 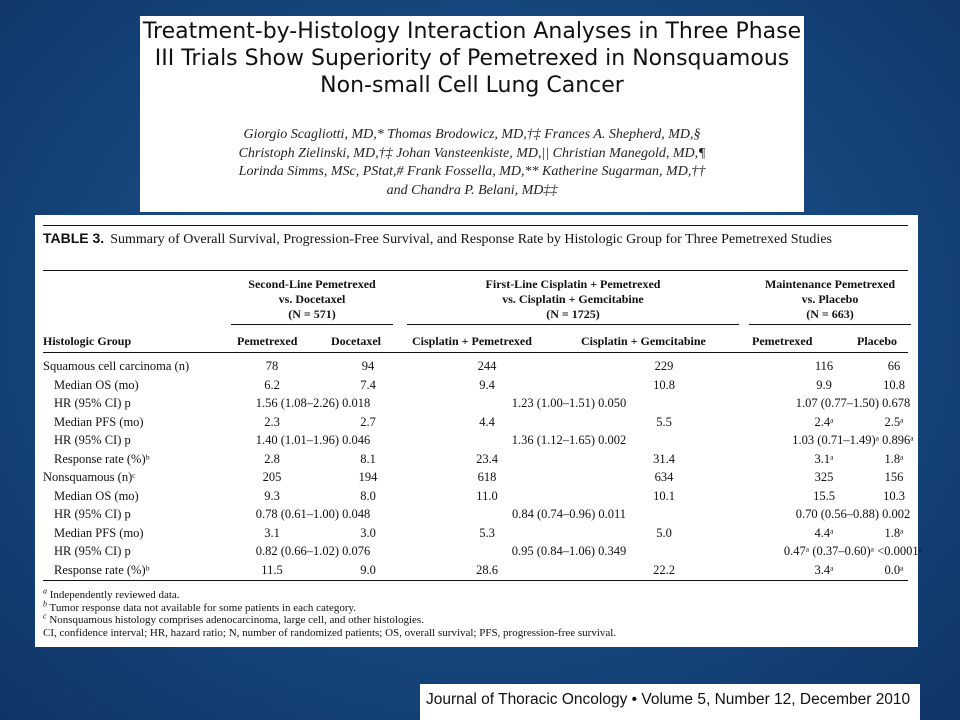 I want to click on col-header-histologic-group: Histologic Group, so click(x=87, y=341).